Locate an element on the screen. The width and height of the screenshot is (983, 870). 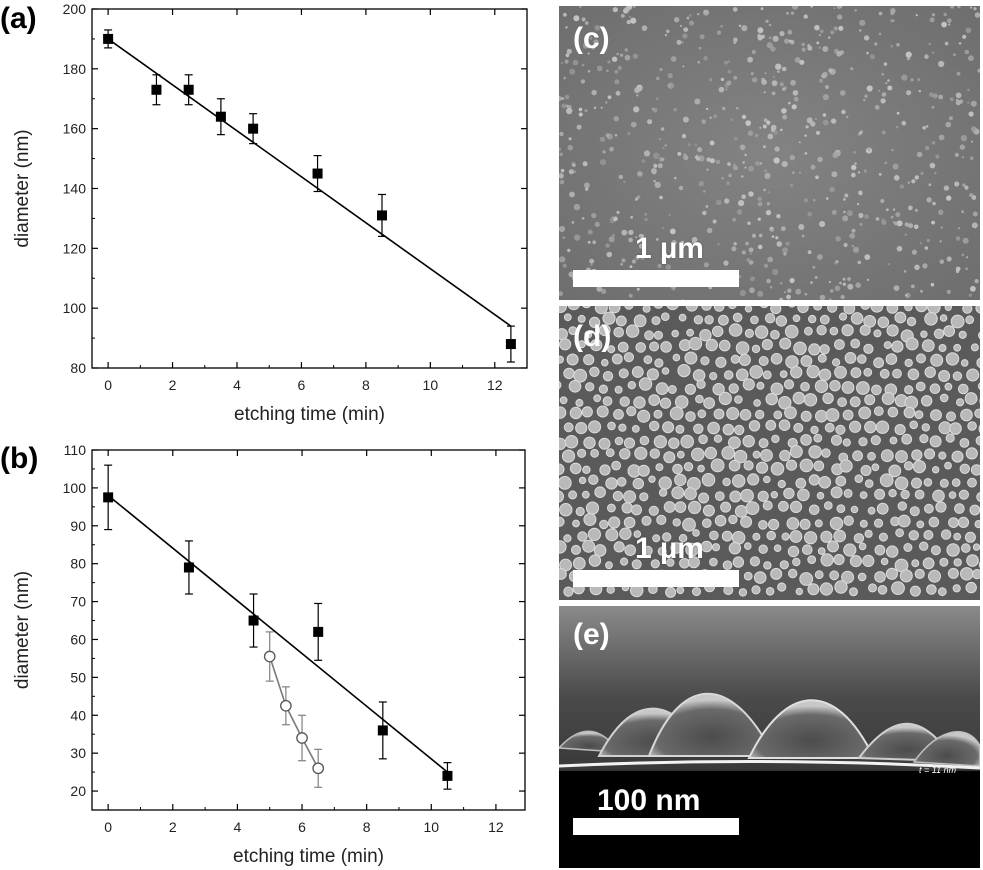
y-axis-label: diameter (nm) is located at coordinates (22, 630).